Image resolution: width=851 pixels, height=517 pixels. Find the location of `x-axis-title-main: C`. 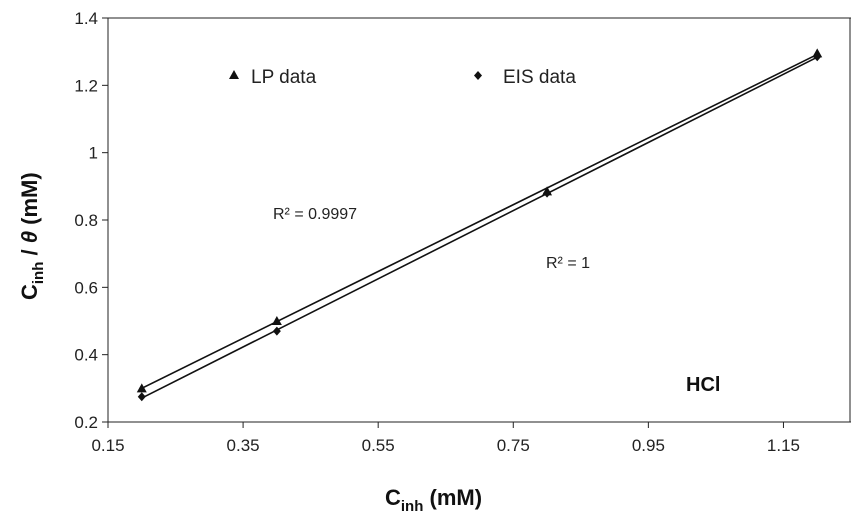

x-axis-title-main: C is located at coordinates (393, 497).